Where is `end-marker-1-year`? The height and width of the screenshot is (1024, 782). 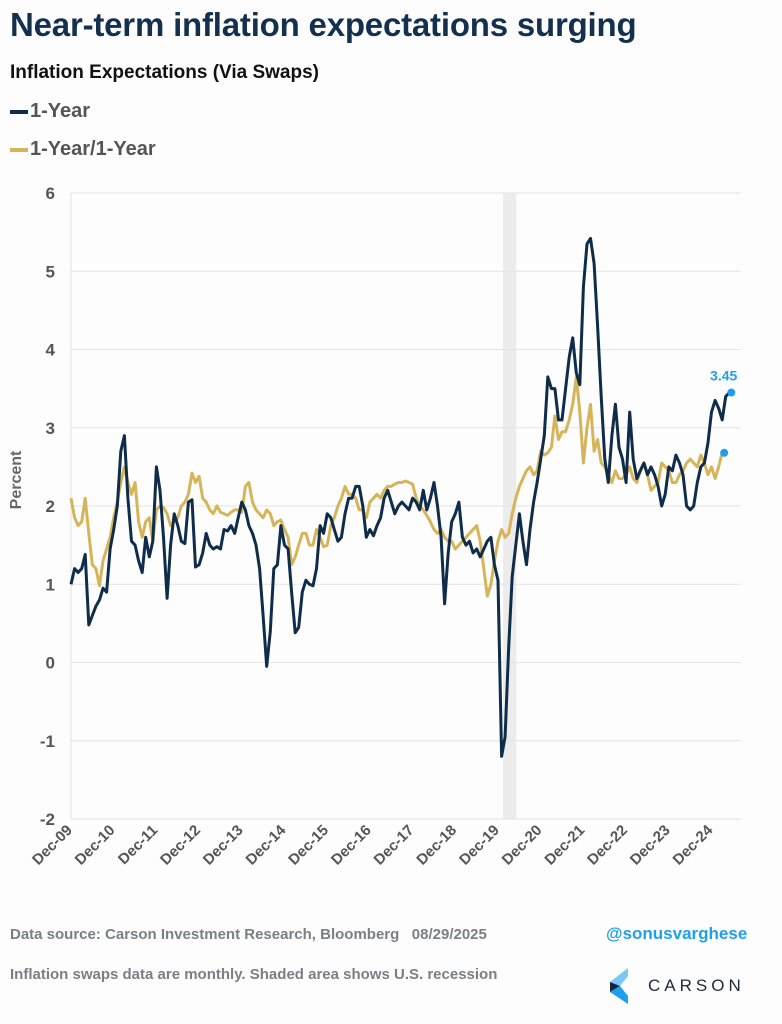 end-marker-1-year is located at coordinates (731, 392).